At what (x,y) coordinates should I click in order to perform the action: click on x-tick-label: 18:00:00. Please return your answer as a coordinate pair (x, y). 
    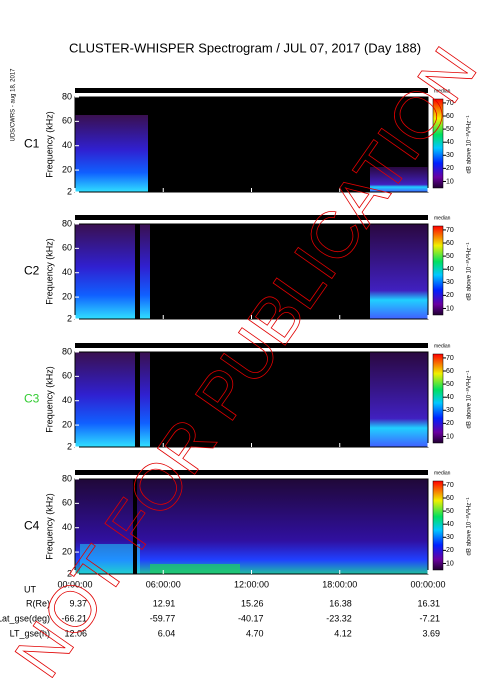
    Looking at the image, I should click on (339, 584).